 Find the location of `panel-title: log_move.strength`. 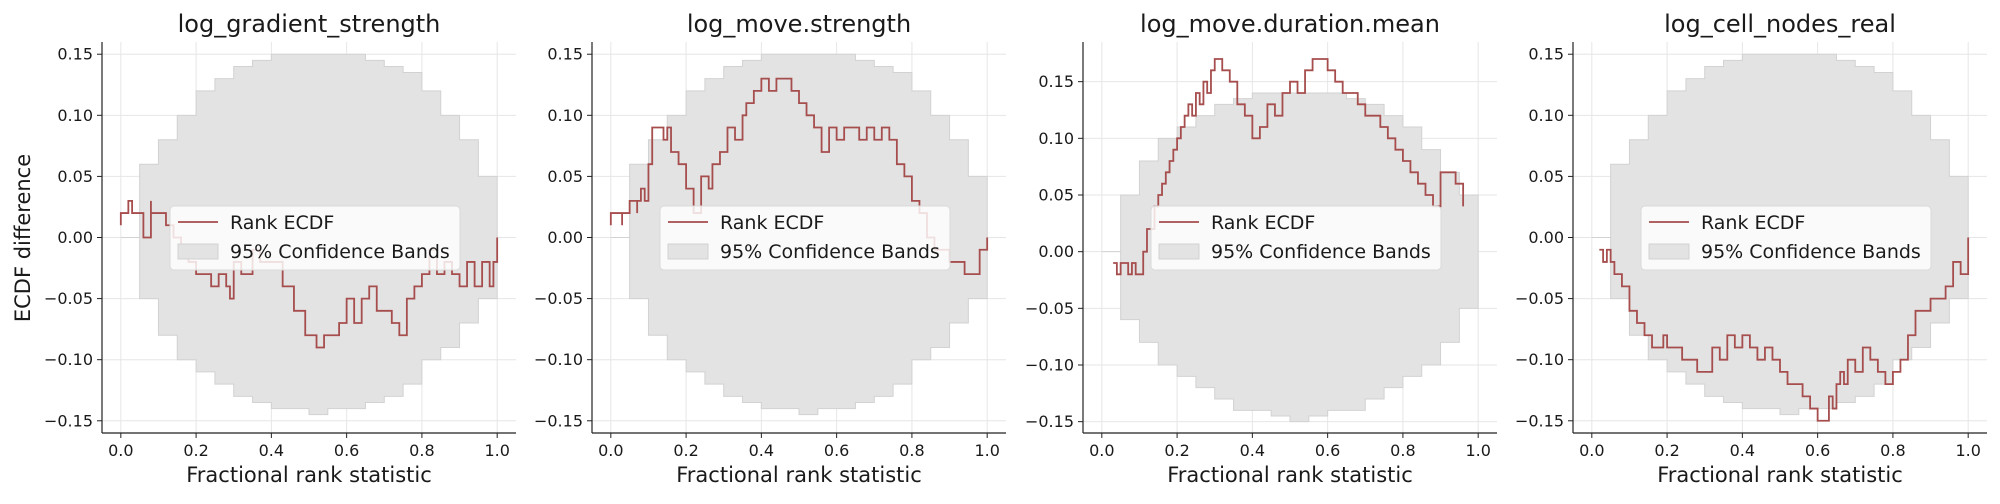

panel-title: log_move.strength is located at coordinates (799, 24).